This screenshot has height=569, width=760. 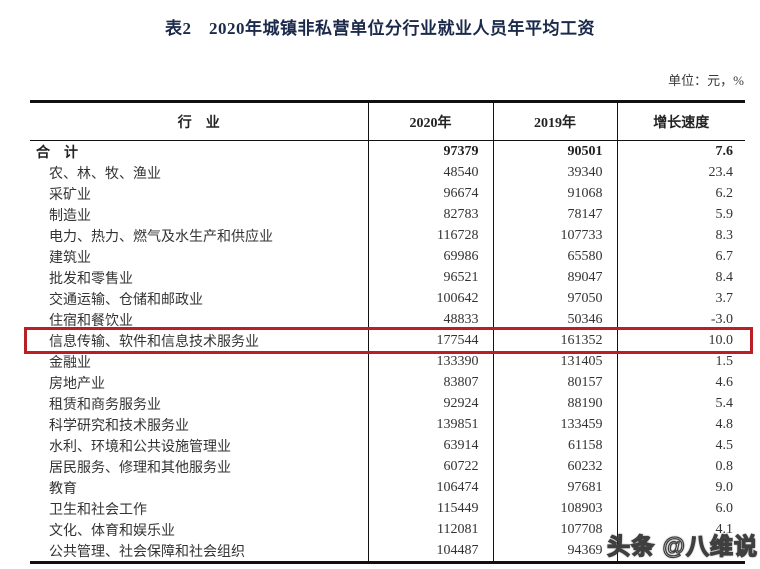 I want to click on wage-2020-cell: 104487, so click(x=430, y=551).